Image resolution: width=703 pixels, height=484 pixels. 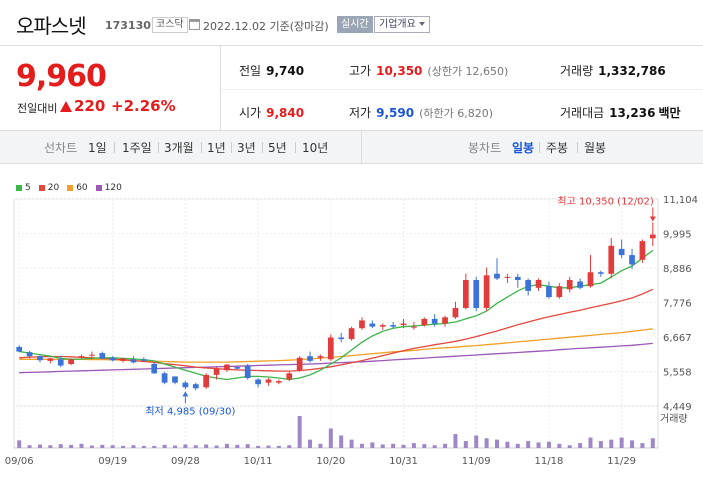 What do you see at coordinates (266, 26) in the screenshot?
I see `quote-date: 2022.12.02 기준(장마감)` at bounding box center [266, 26].